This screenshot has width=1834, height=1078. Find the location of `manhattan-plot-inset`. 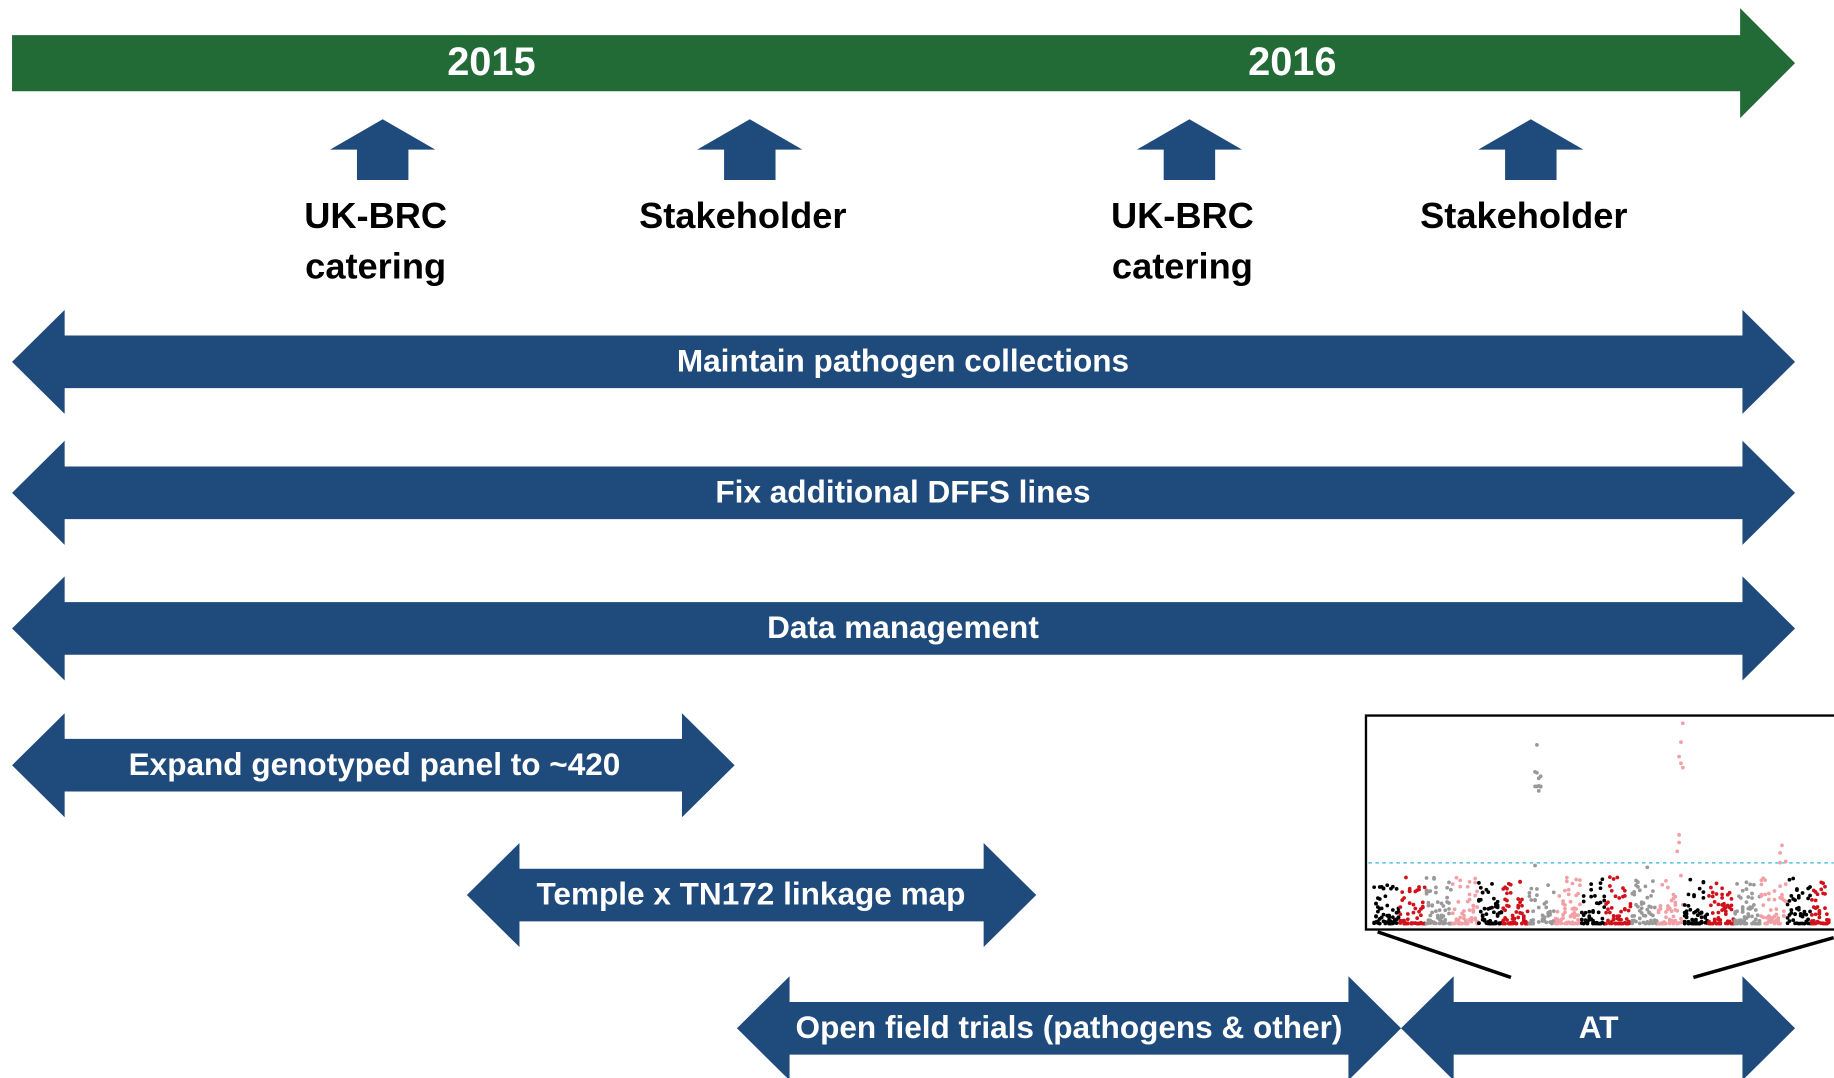

manhattan-plot-inset is located at coordinates (1599, 847).